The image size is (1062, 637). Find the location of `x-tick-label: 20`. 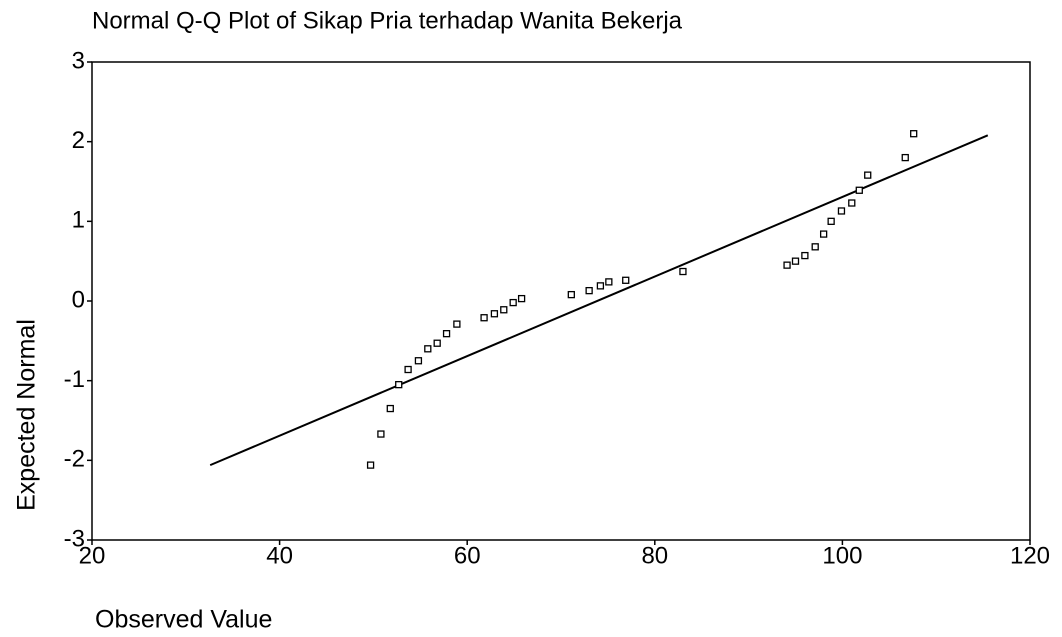

x-tick-label: 20 is located at coordinates (92, 555).